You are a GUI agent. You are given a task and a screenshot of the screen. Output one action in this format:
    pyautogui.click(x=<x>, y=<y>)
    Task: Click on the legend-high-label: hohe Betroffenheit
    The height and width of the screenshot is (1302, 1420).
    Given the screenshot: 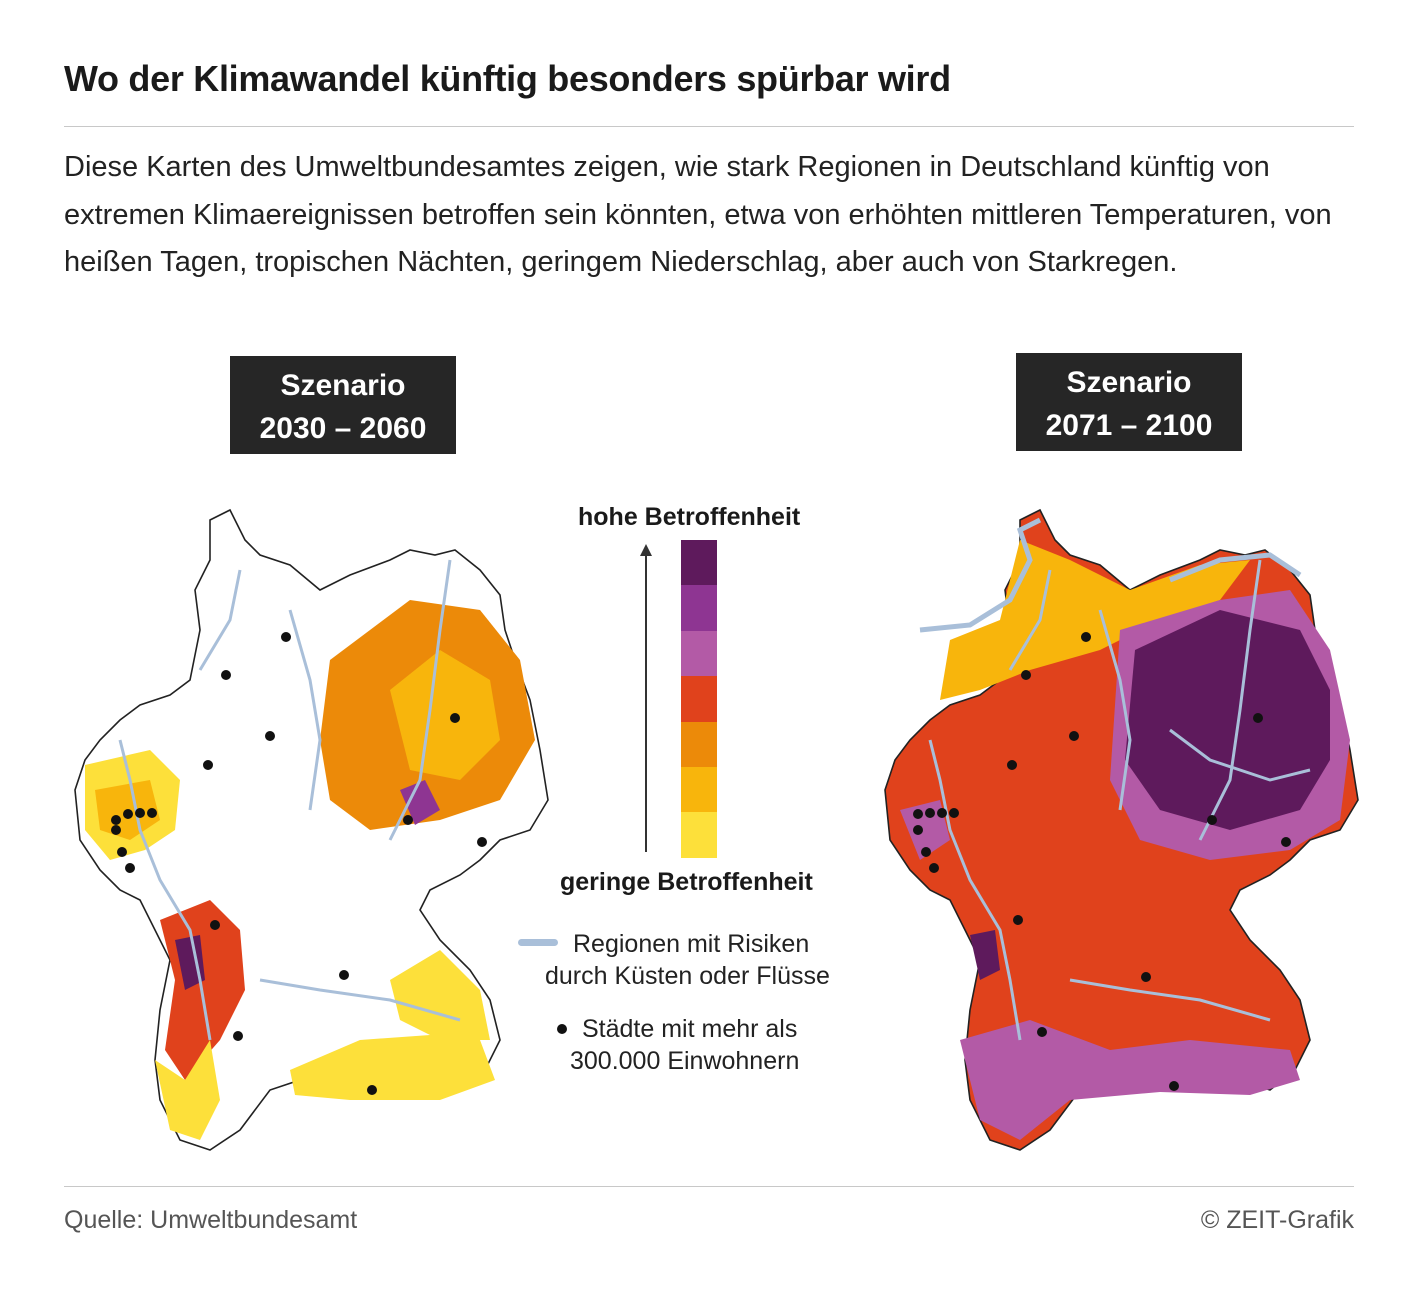 What is the action you would take?
    pyautogui.click(x=689, y=517)
    